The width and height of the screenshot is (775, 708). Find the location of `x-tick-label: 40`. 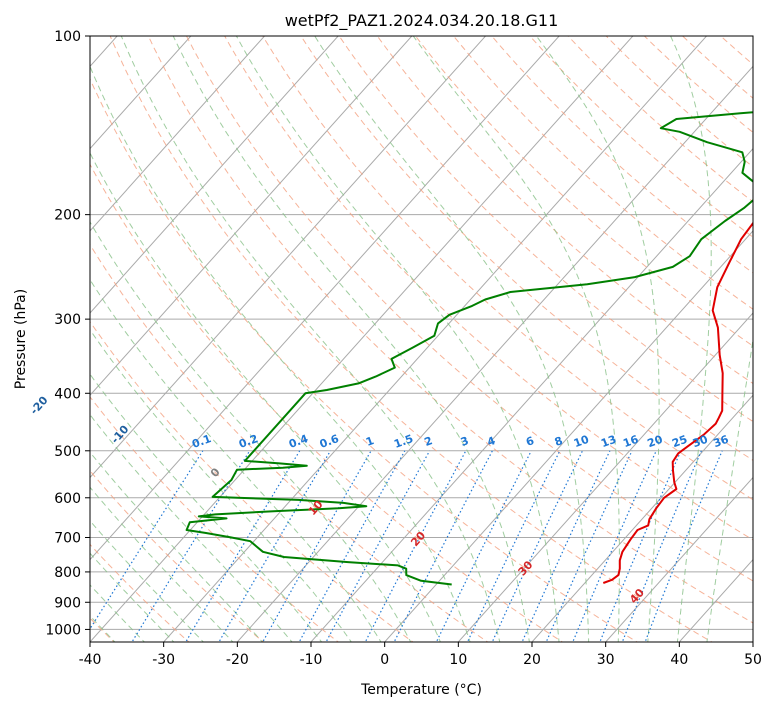

x-tick-label: 40 is located at coordinates (679, 660).